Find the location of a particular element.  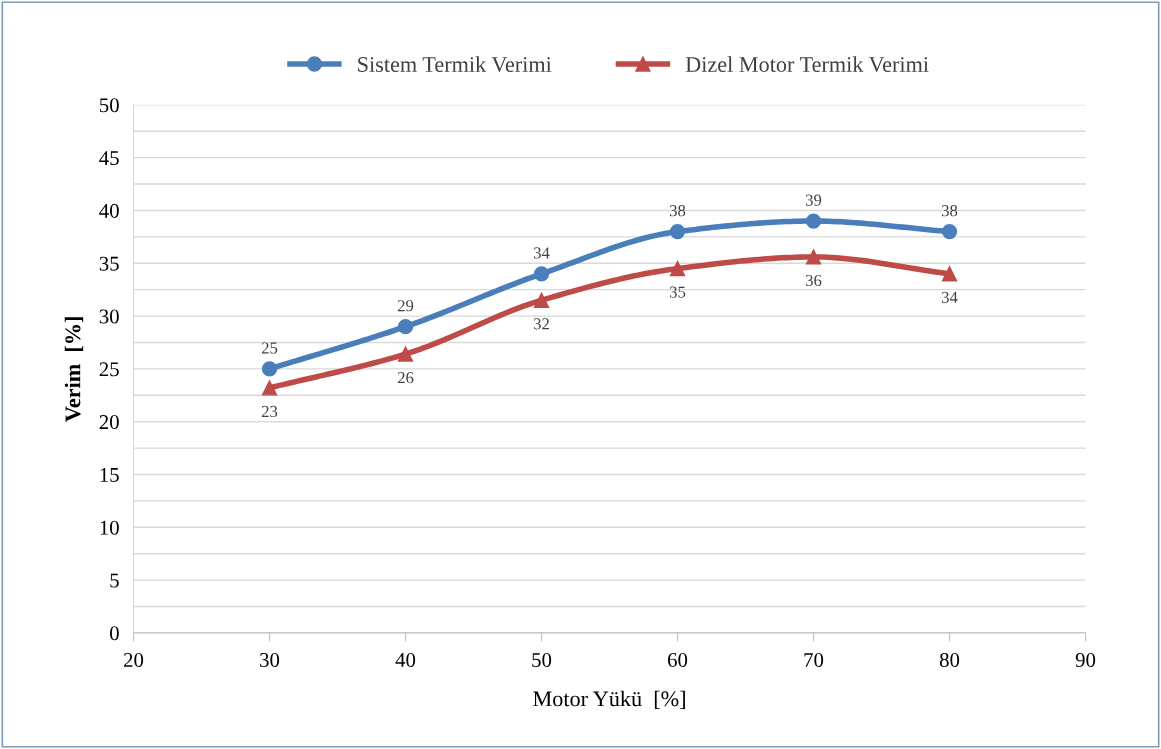

x-tick-label: 70 is located at coordinates (814, 660).